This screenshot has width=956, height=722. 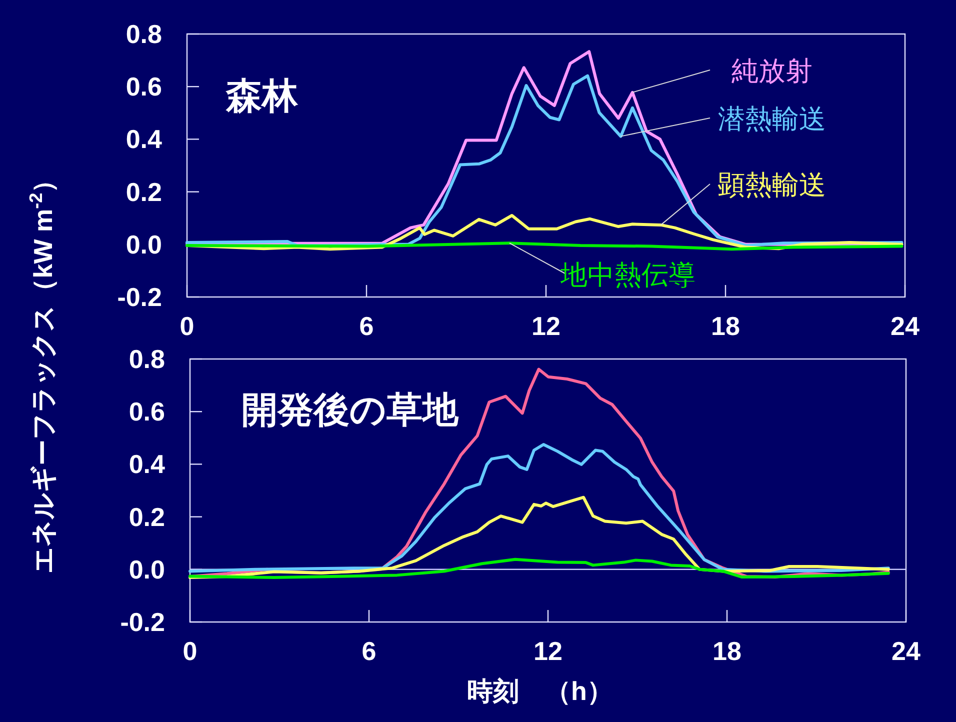 What do you see at coordinates (351, 409) in the screenshot?
I see `text: 開発後の草地` at bounding box center [351, 409].